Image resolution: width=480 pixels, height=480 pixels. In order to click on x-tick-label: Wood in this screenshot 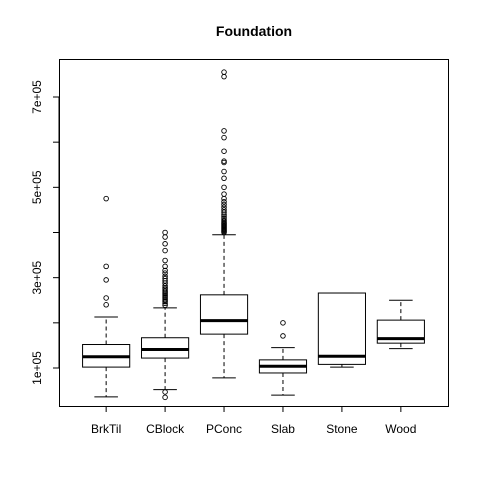, I will do `click(400, 429)`.